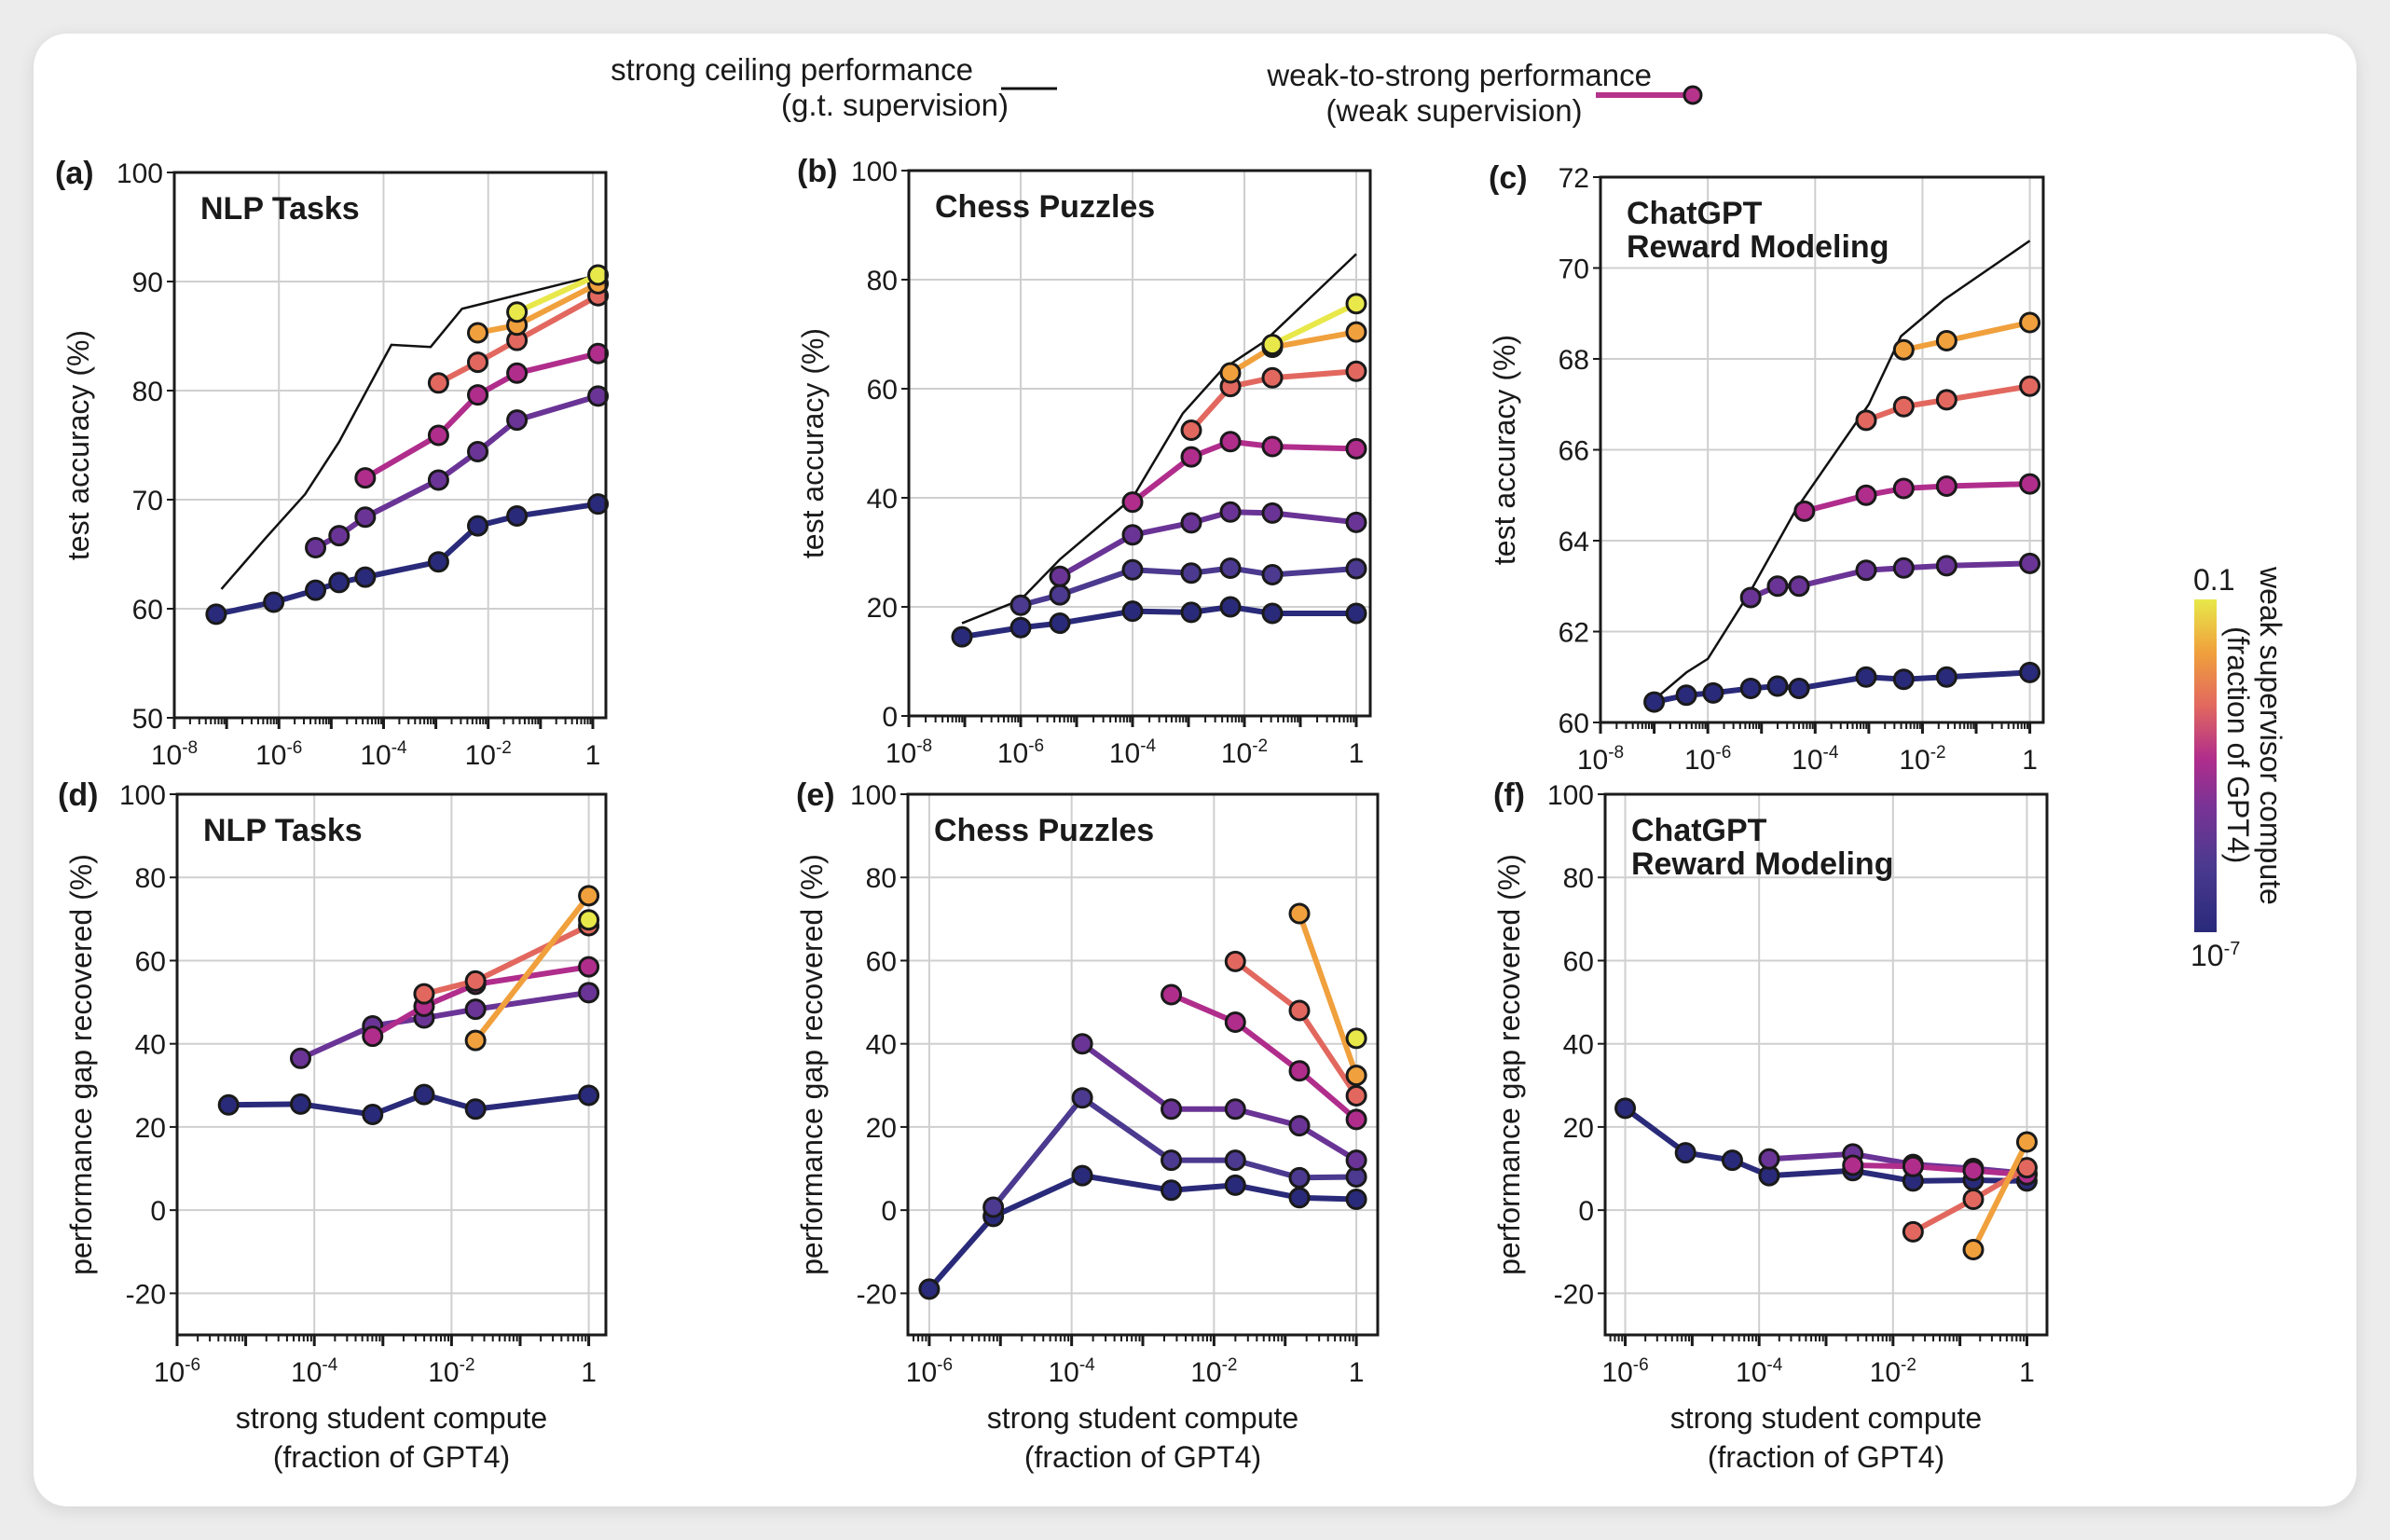  What do you see at coordinates (1574, 633) in the screenshot?
I see `y-tick-label: 62` at bounding box center [1574, 633].